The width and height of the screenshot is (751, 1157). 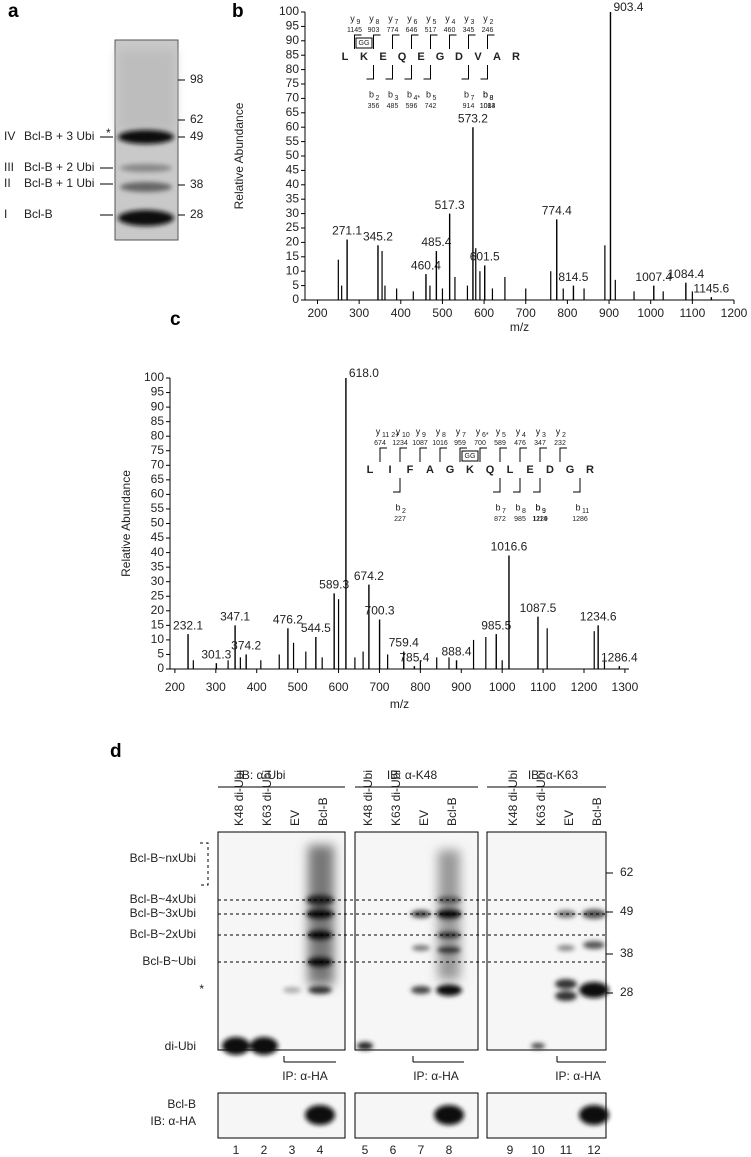 I want to click on ion-index: 2, so click(x=378, y=98).